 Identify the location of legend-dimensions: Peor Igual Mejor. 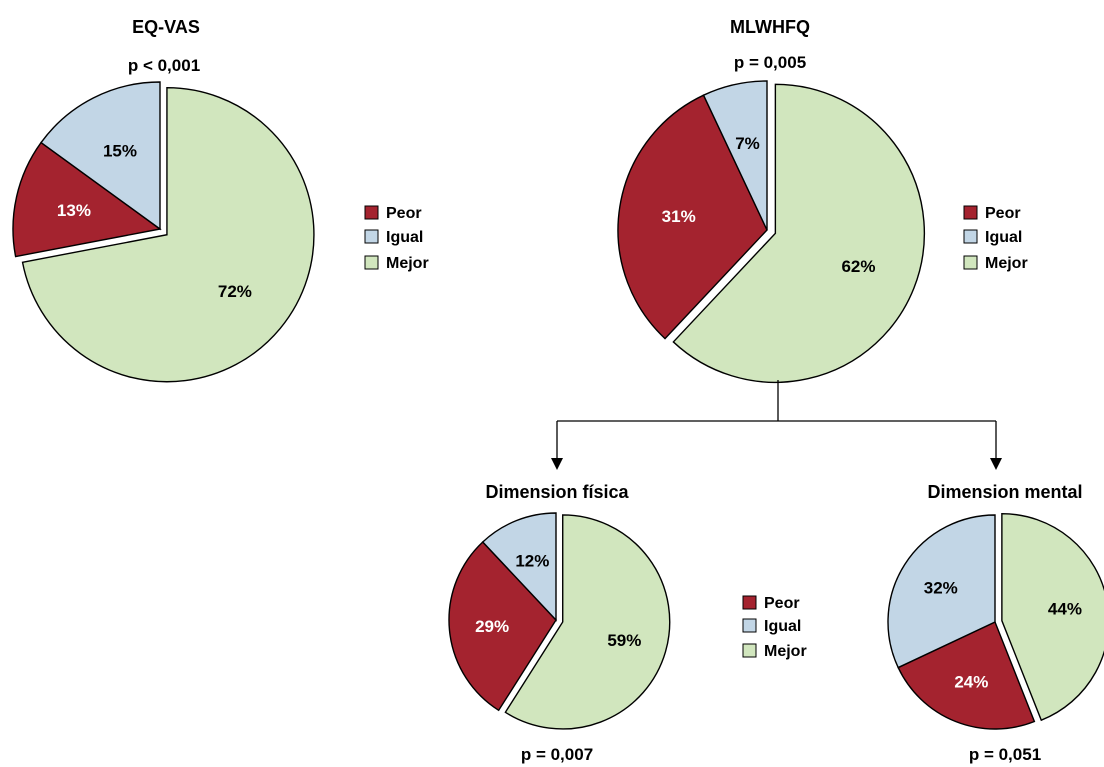
(774, 627).